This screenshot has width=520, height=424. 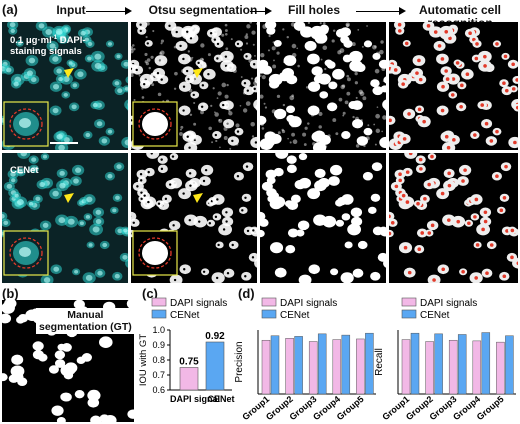 What do you see at coordinates (220, 399) in the screenshot?
I see `iou-category-label-1: CENet` at bounding box center [220, 399].